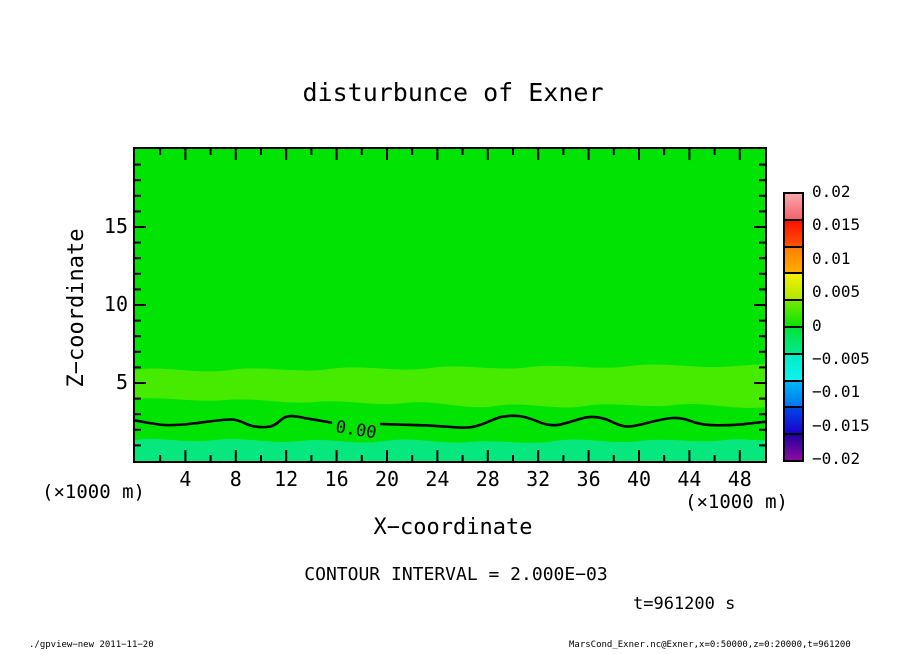  I want to click on x-tick-labels: 4 8 12 16 20 24 28 32 36 40 44 48, so click(450, 480).